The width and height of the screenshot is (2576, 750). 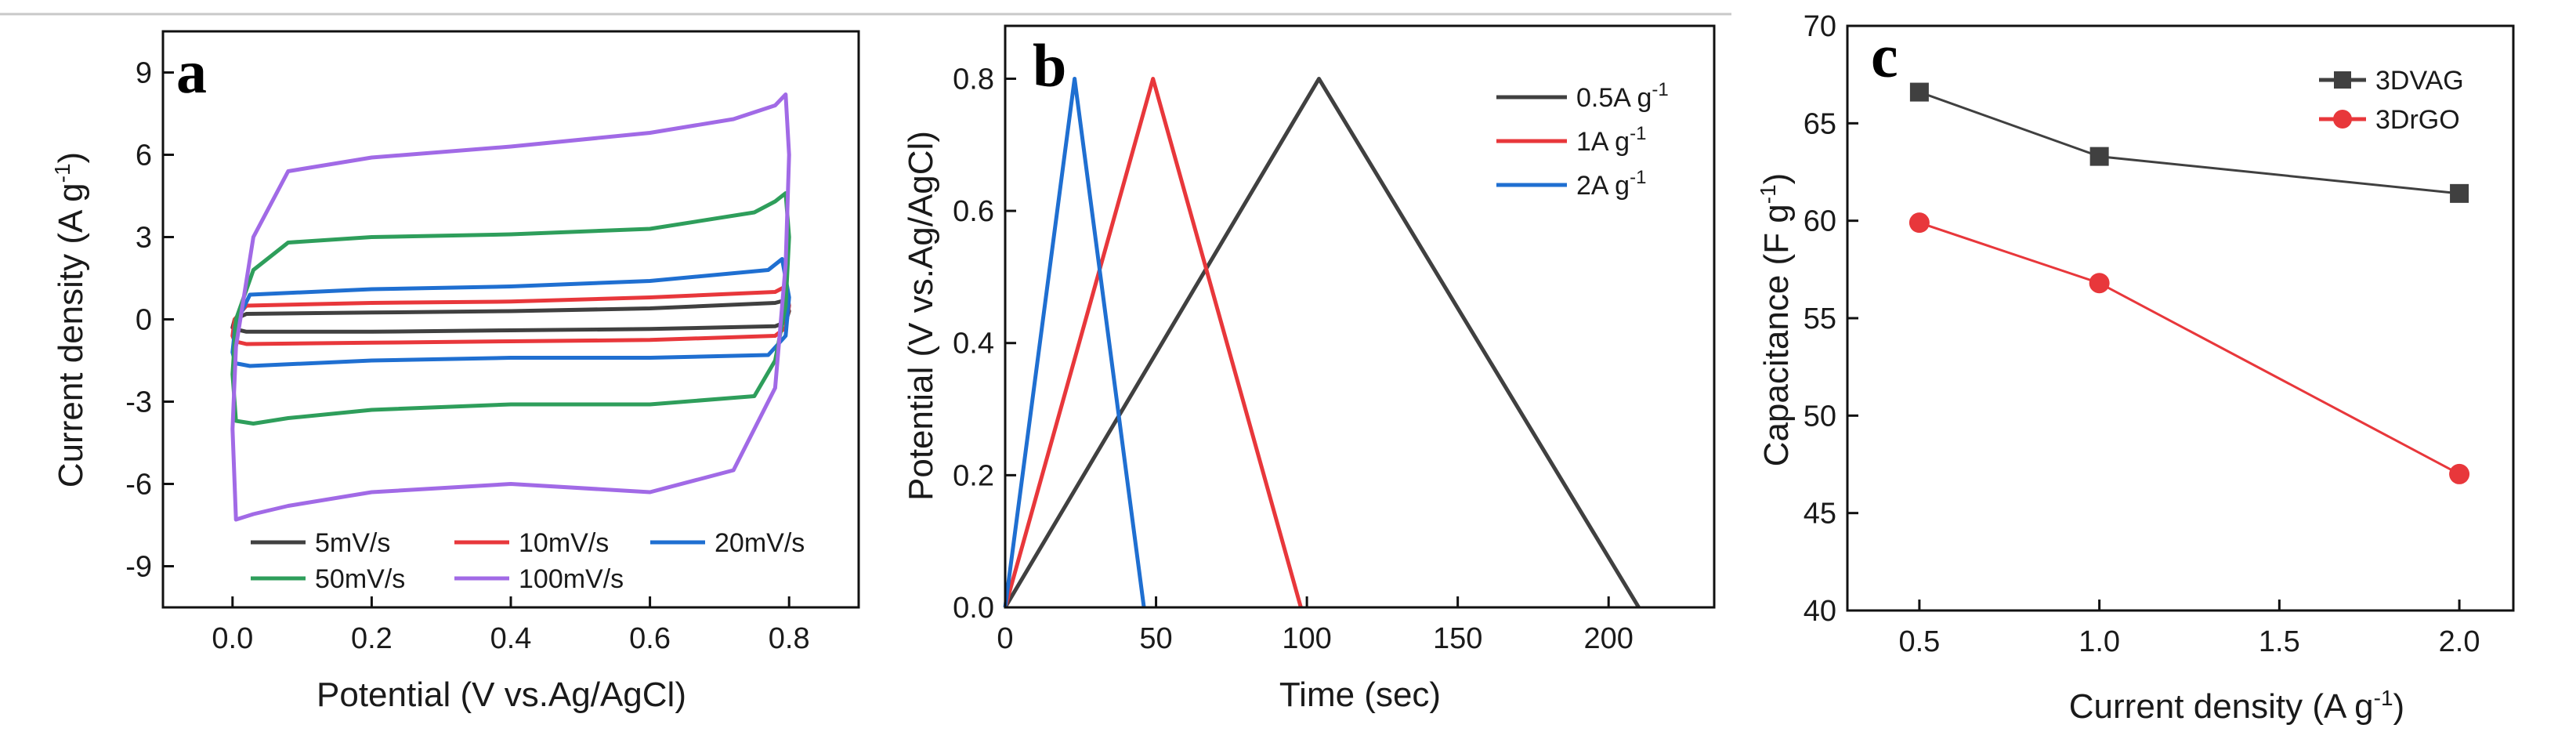 I want to click on x-tick-label: 0.6, so click(x=650, y=638).